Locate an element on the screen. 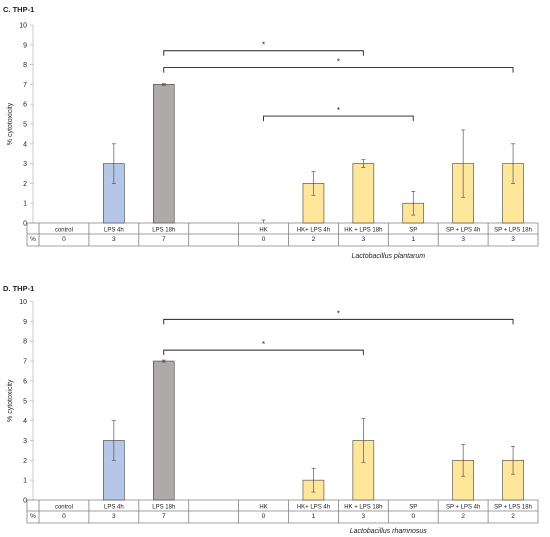  panel-label: C. THP-1 is located at coordinates (18, 9).